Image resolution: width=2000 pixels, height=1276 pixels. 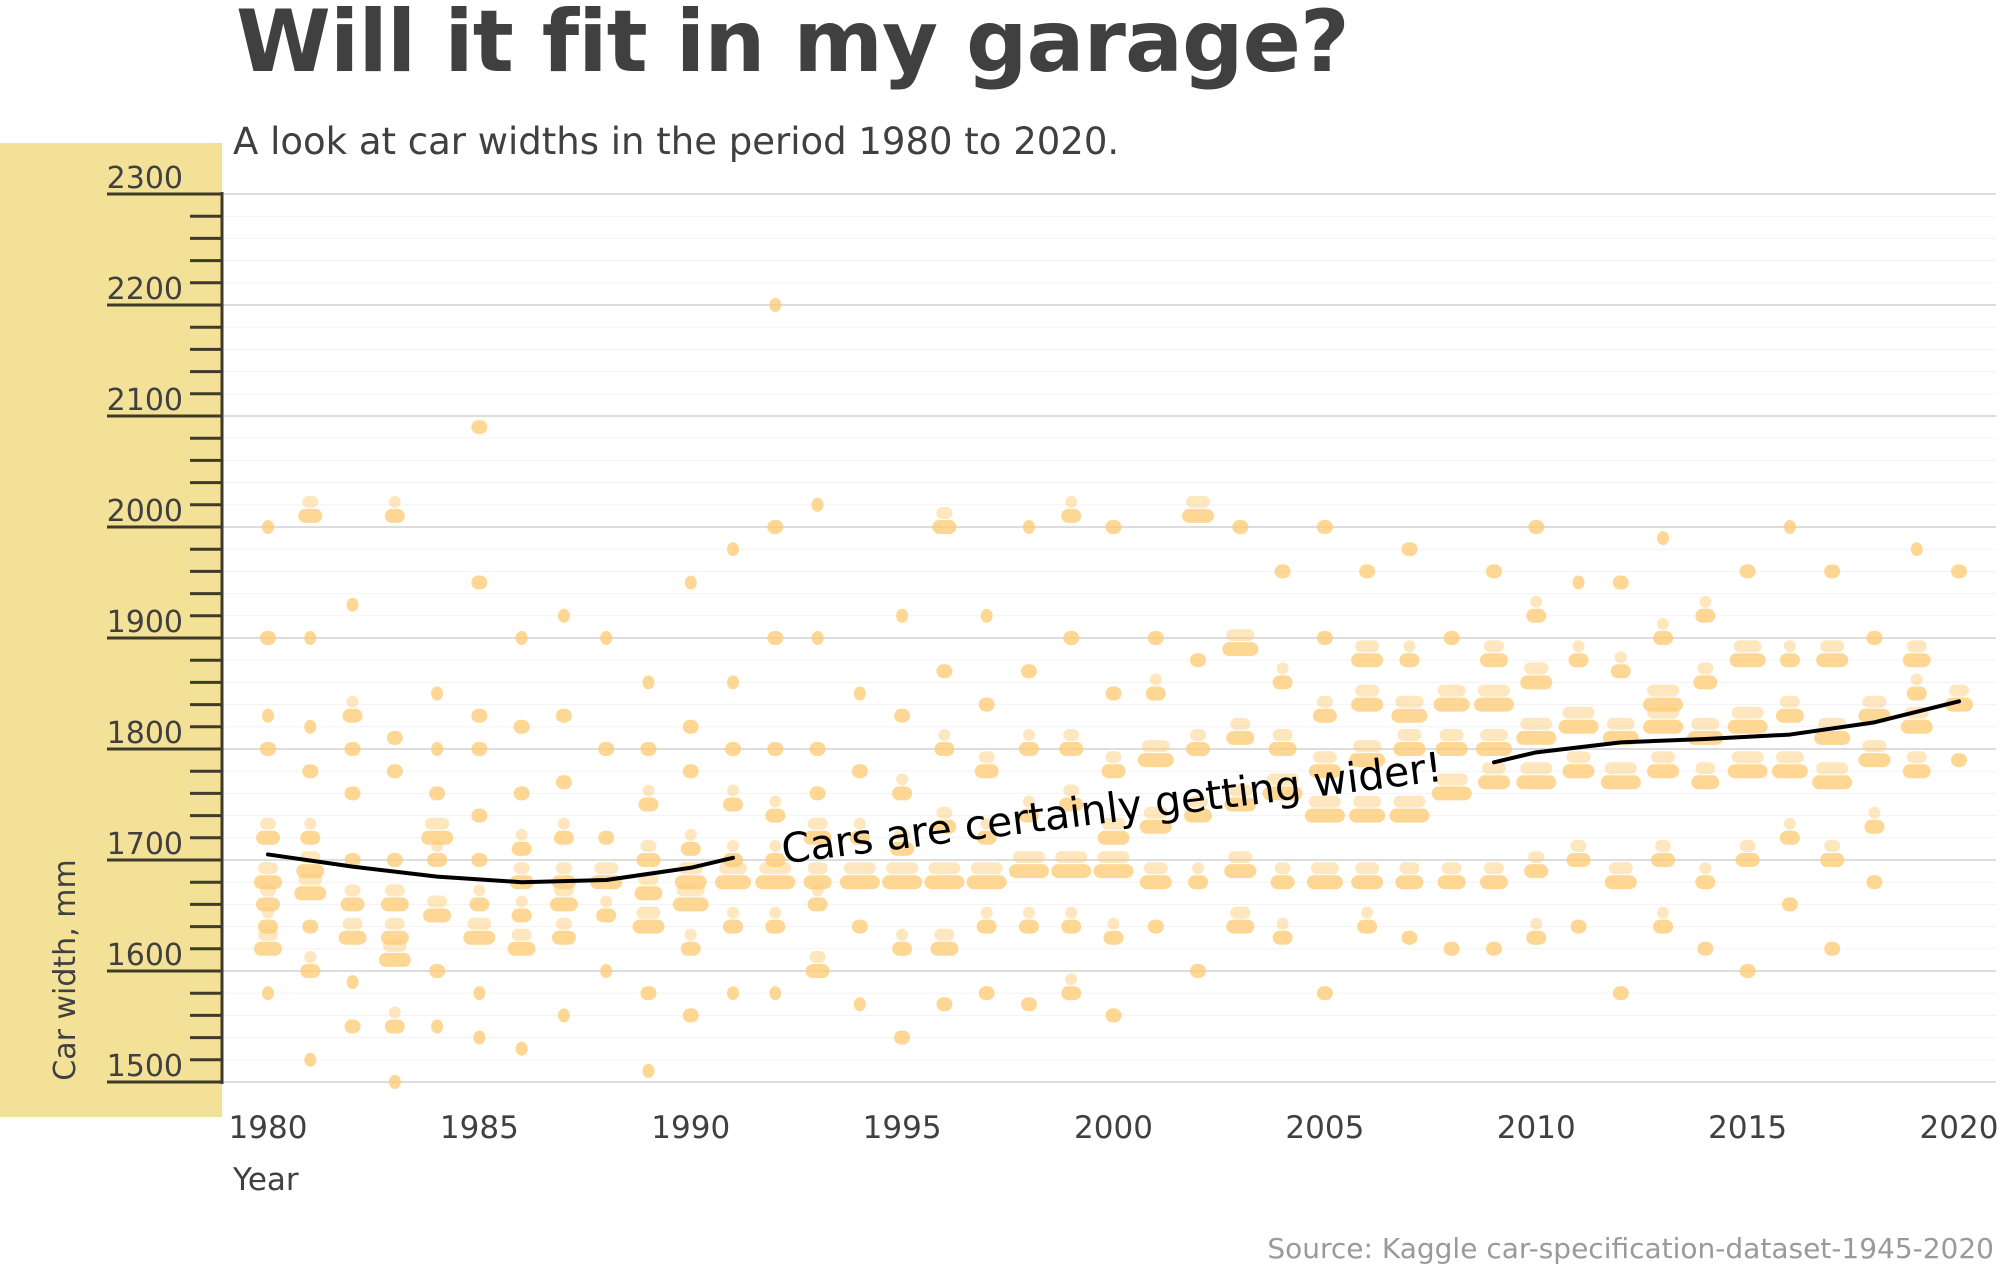 I want to click on trend-line, so click(x=1726, y=732).